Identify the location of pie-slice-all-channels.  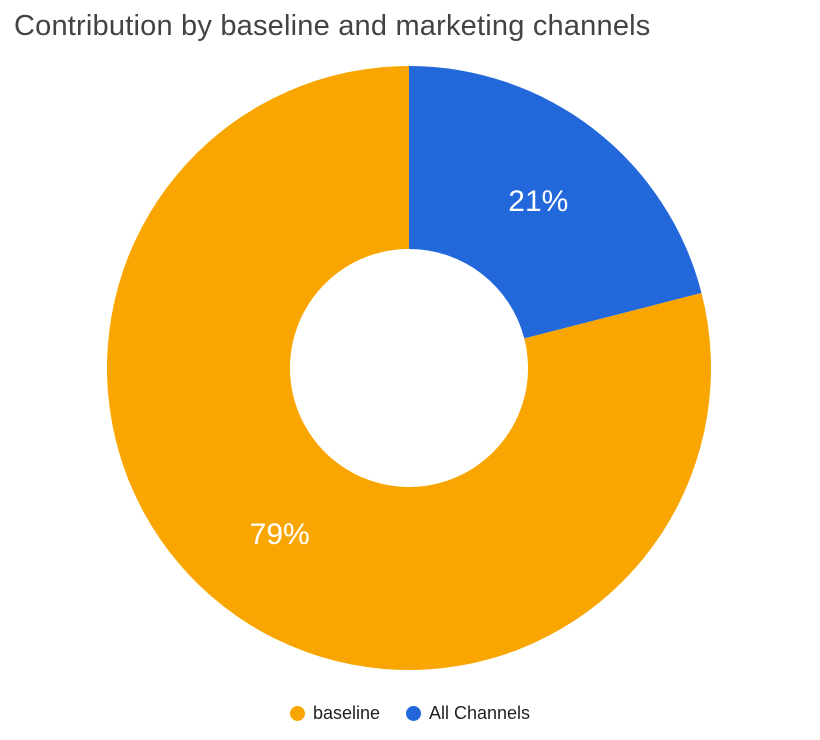
(555, 202).